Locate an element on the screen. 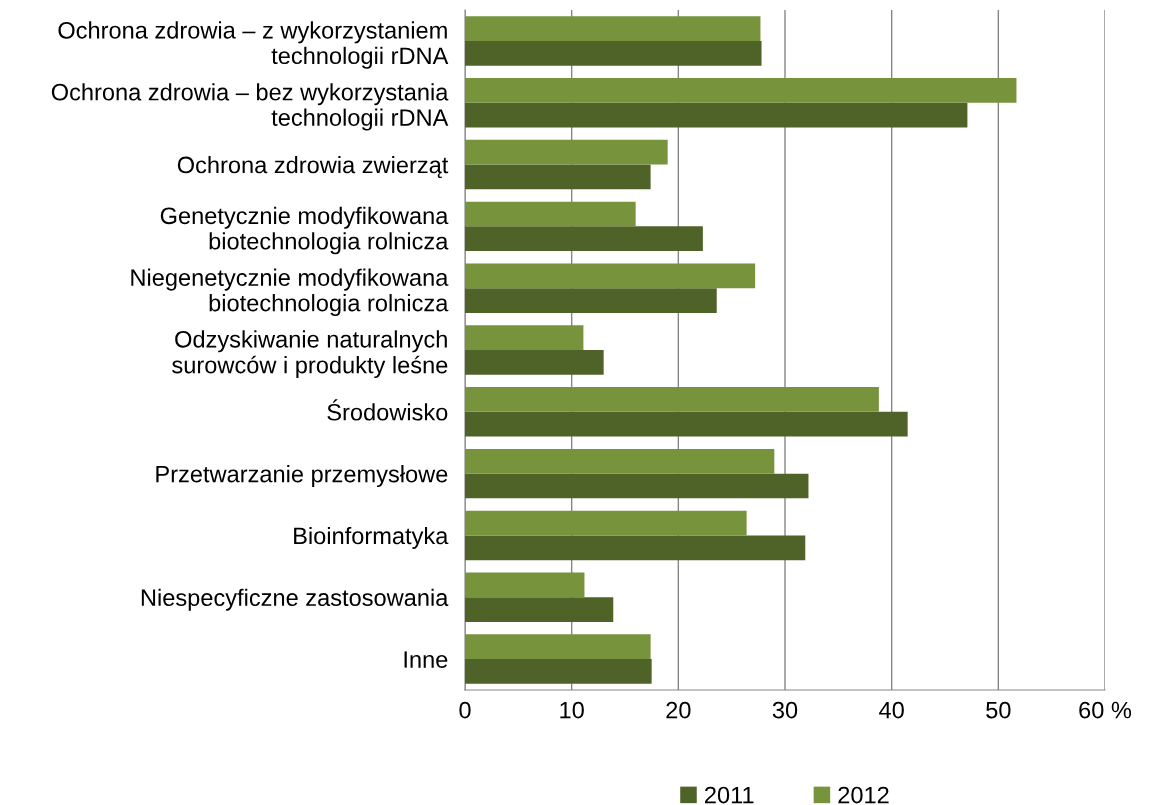  legend-label: 2011 is located at coordinates (729, 795).